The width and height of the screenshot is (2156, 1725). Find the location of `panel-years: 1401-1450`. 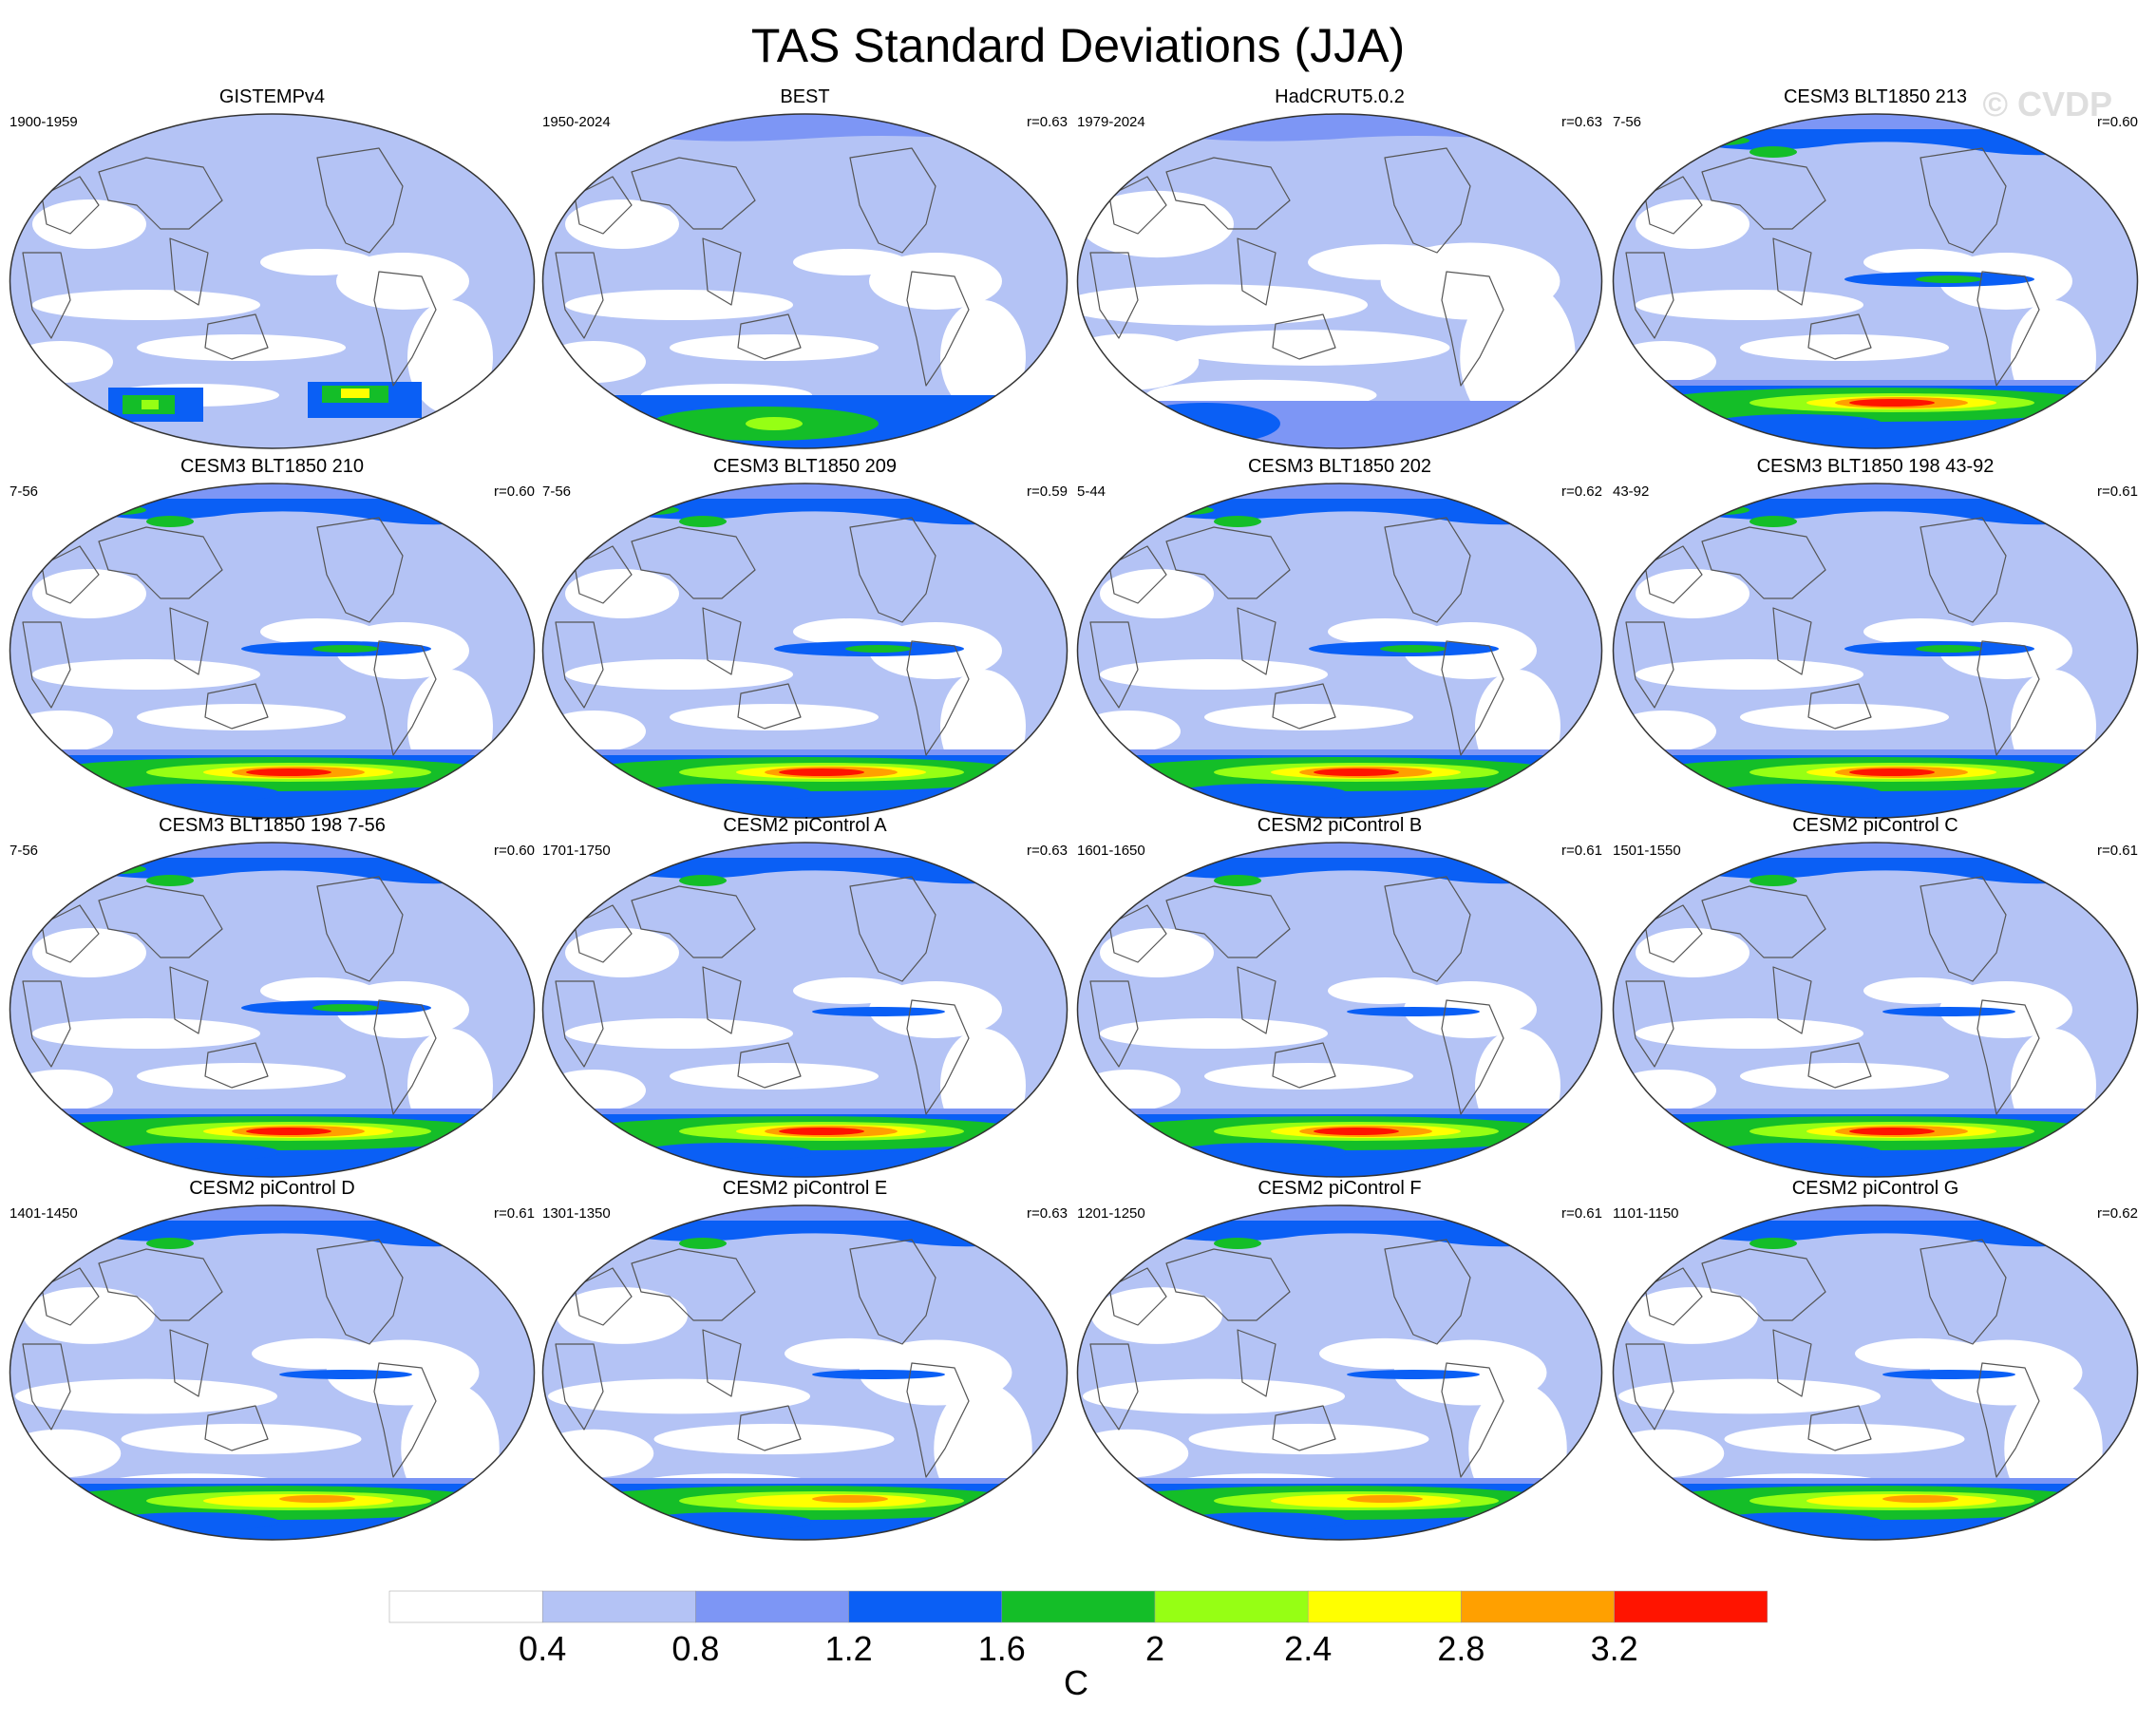

panel-years: 1401-1450 is located at coordinates (44, 1213).